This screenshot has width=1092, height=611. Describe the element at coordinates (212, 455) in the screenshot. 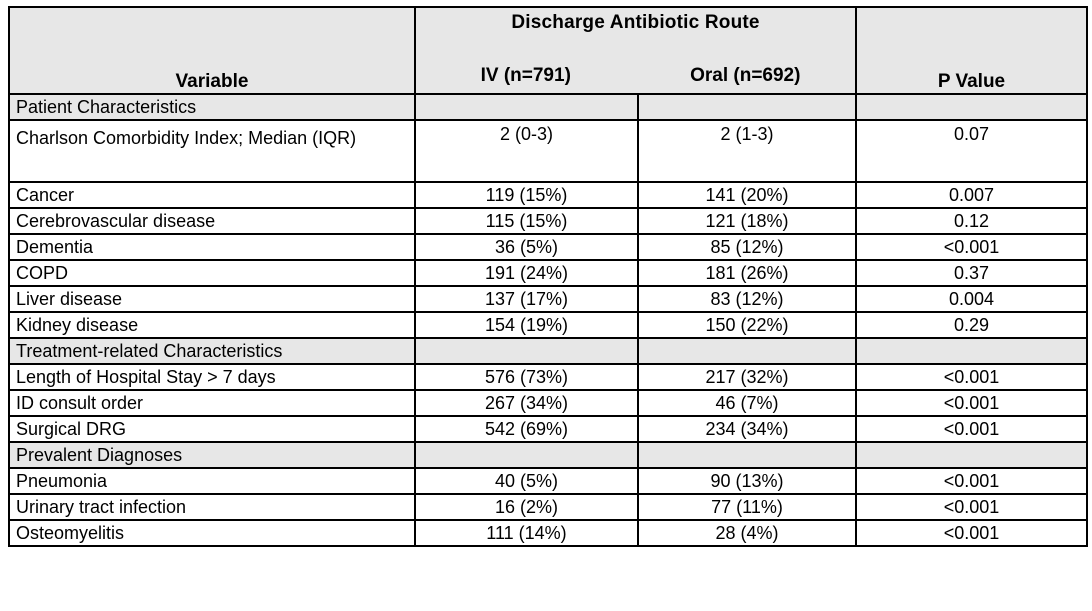

I see `section-title: Prevalent Diagnoses` at that location.